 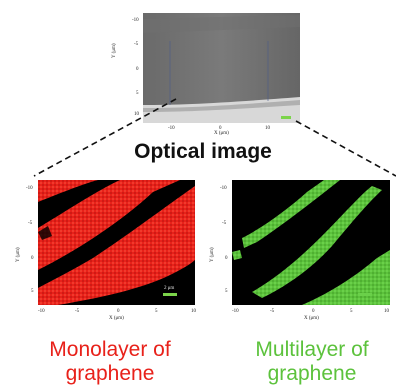 I want to click on optical-y-tick: 0, so click(x=137, y=69).